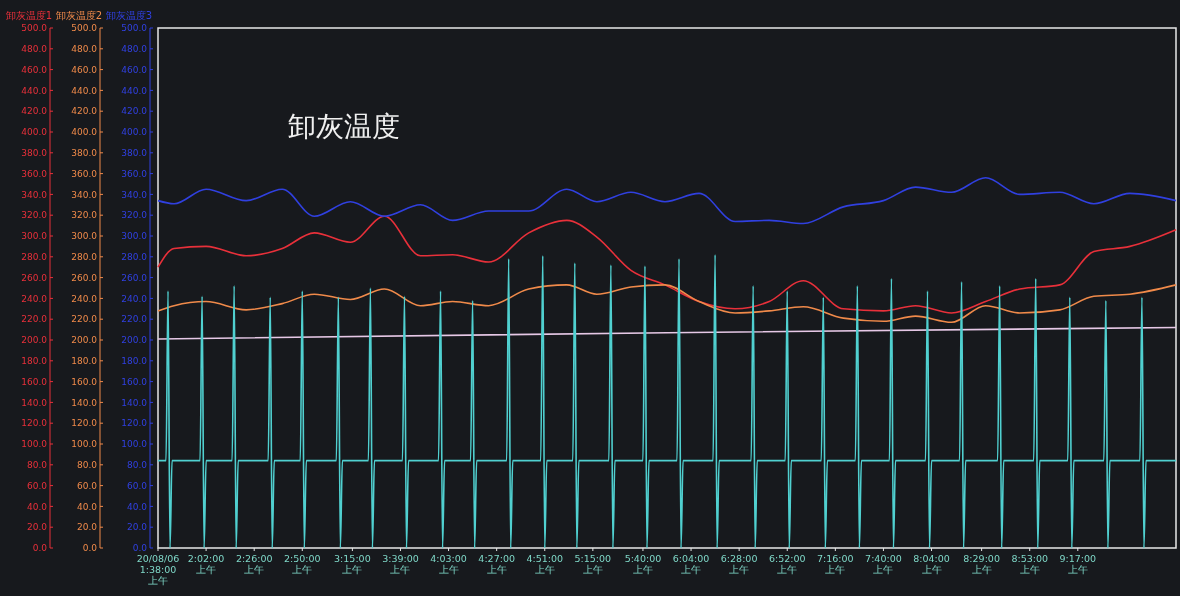  Describe the element at coordinates (787, 564) in the screenshot. I see `x-tick-label: 6:52:00 上午` at that location.